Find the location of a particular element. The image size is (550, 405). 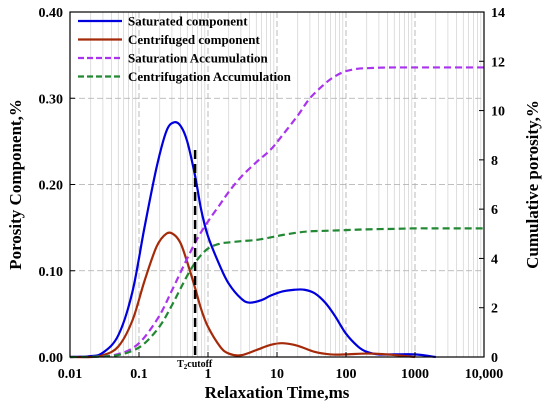

x-tick-label: 10,000 is located at coordinates (484, 374).